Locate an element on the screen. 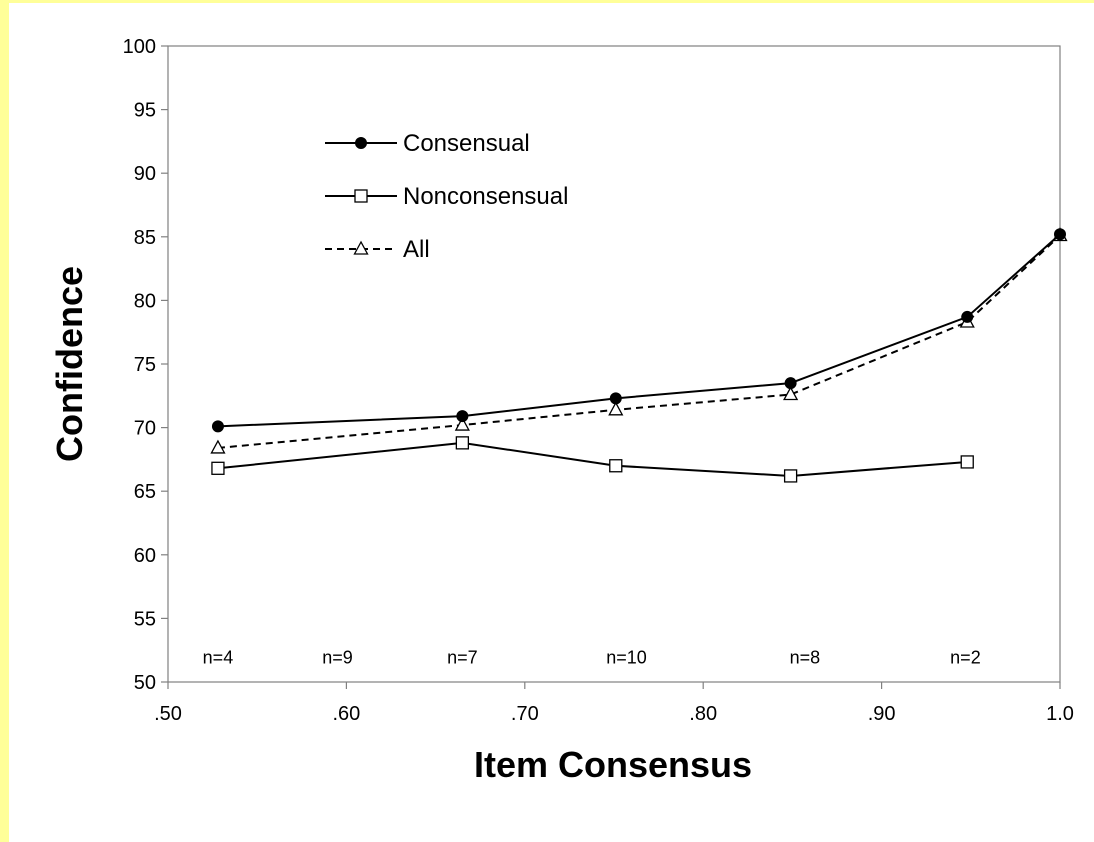 Image resolution: width=1094 pixels, height=842 pixels. series-line is located at coordinates (592, 459).